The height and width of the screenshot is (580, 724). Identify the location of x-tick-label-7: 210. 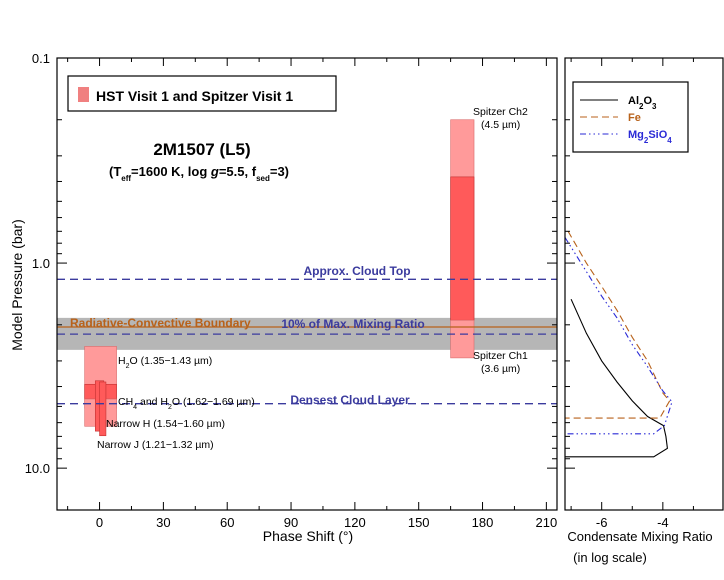
(547, 522).